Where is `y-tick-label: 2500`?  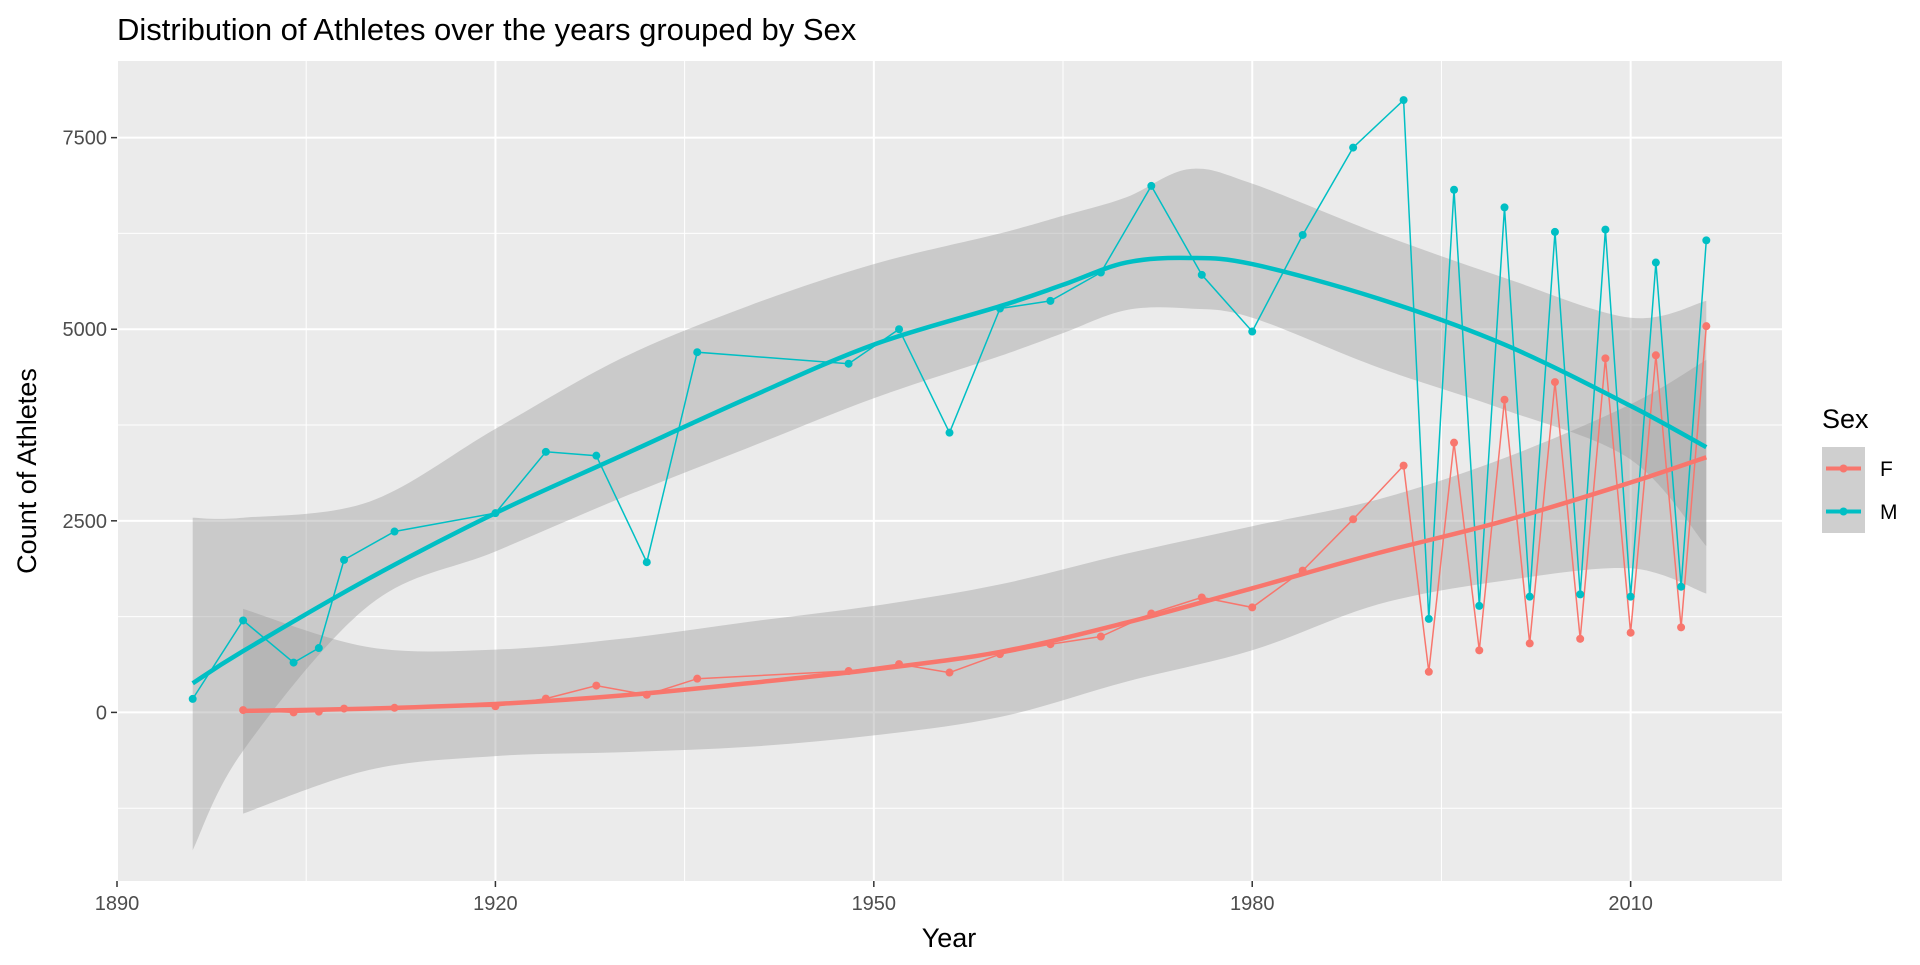 y-tick-label: 2500 is located at coordinates (85, 522).